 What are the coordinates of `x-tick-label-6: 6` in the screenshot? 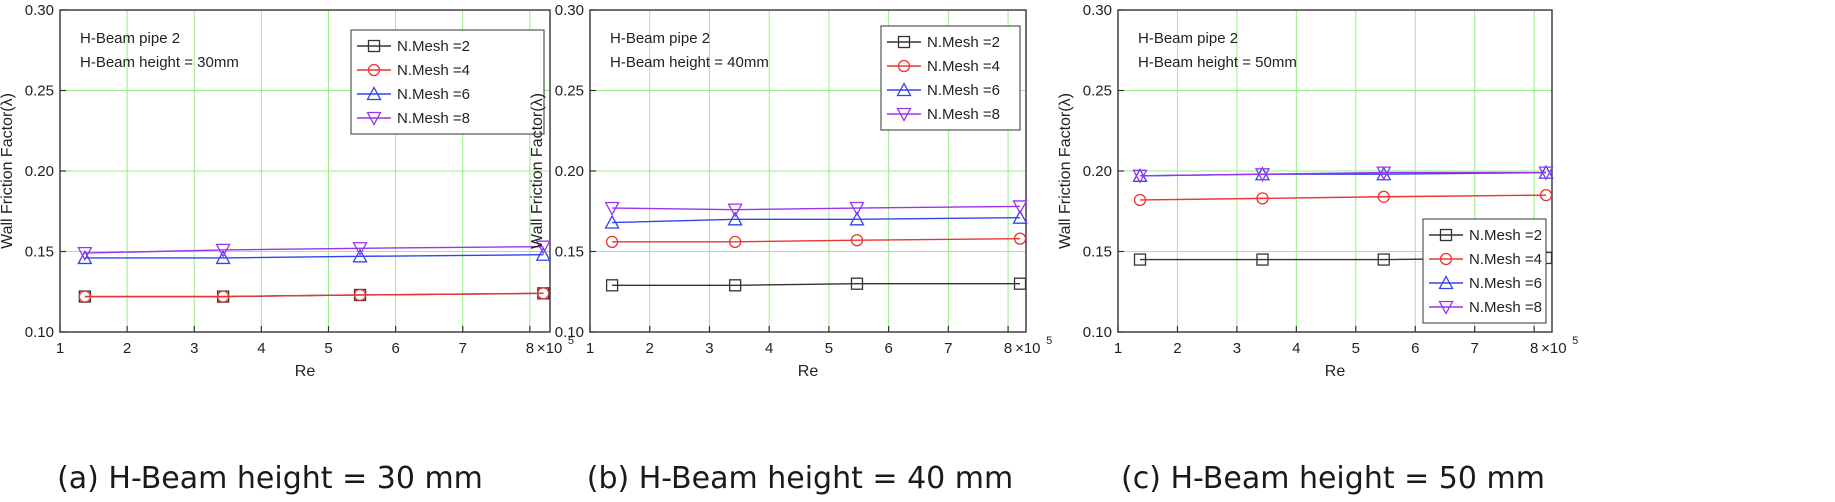 It's located at (888, 348).